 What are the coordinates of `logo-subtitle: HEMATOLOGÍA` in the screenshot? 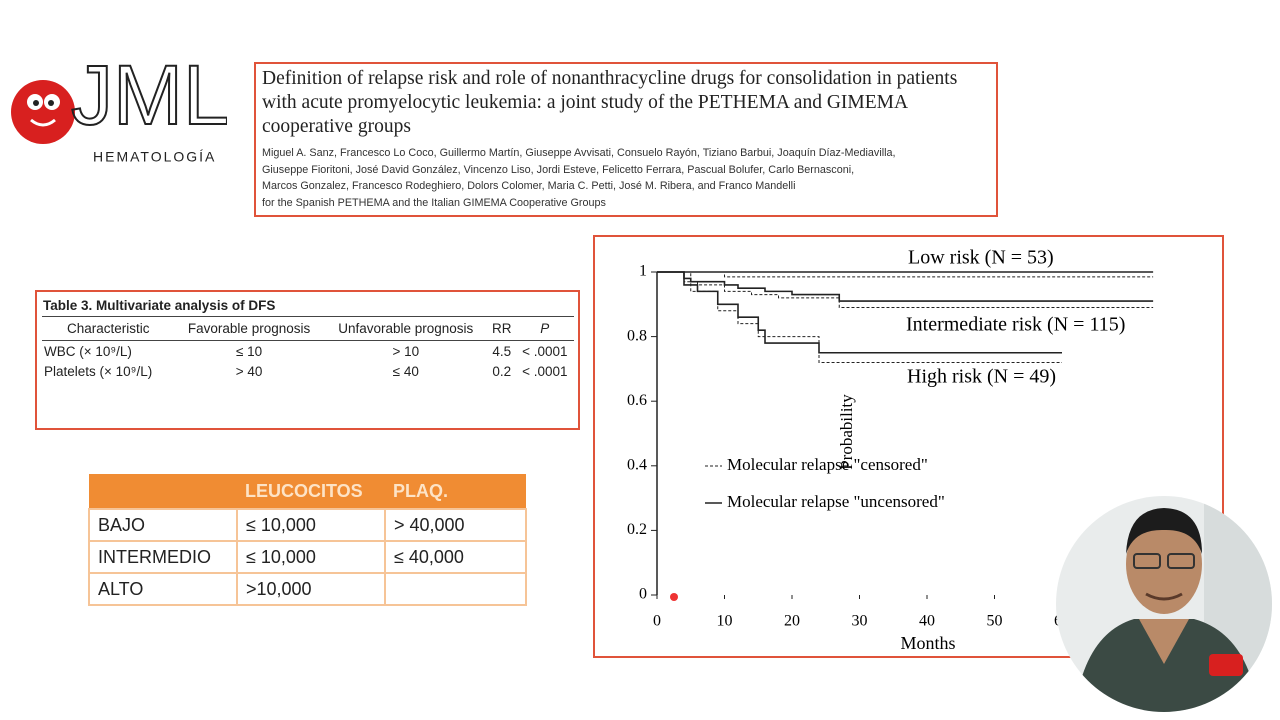 It's located at (154, 157).